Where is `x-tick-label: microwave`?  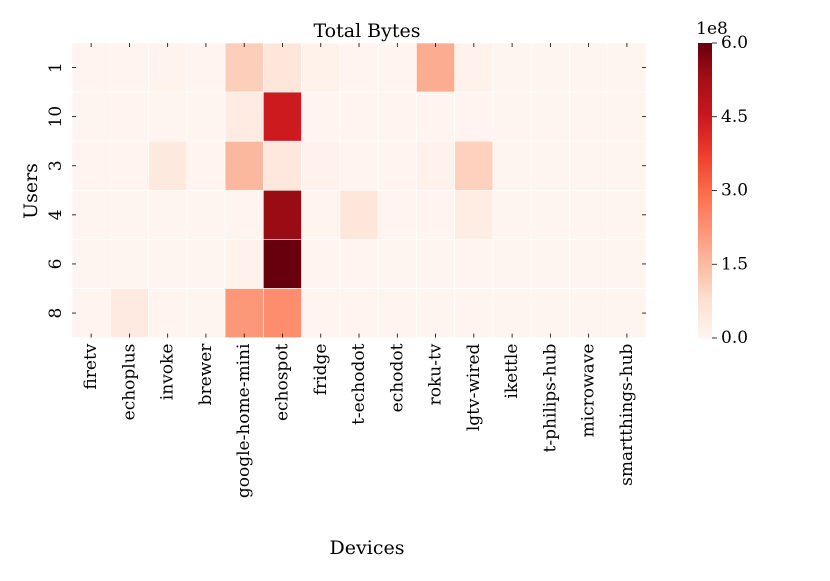 x-tick-label: microwave is located at coordinates (589, 391).